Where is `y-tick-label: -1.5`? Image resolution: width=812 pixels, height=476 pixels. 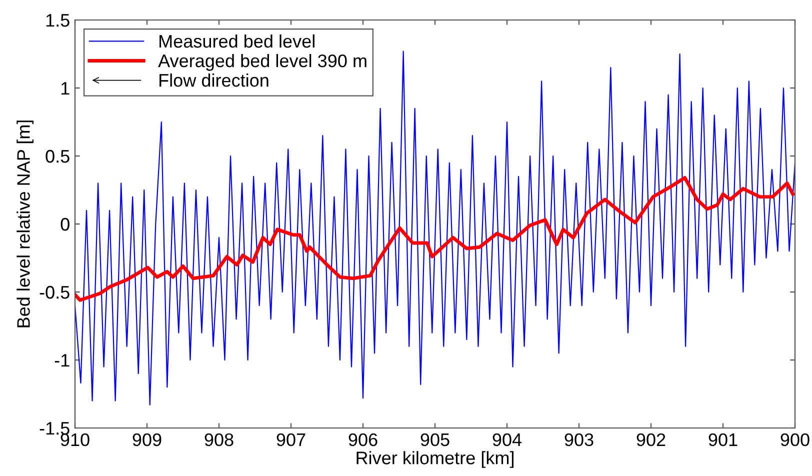 y-tick-label: -1.5 is located at coordinates (55, 428).